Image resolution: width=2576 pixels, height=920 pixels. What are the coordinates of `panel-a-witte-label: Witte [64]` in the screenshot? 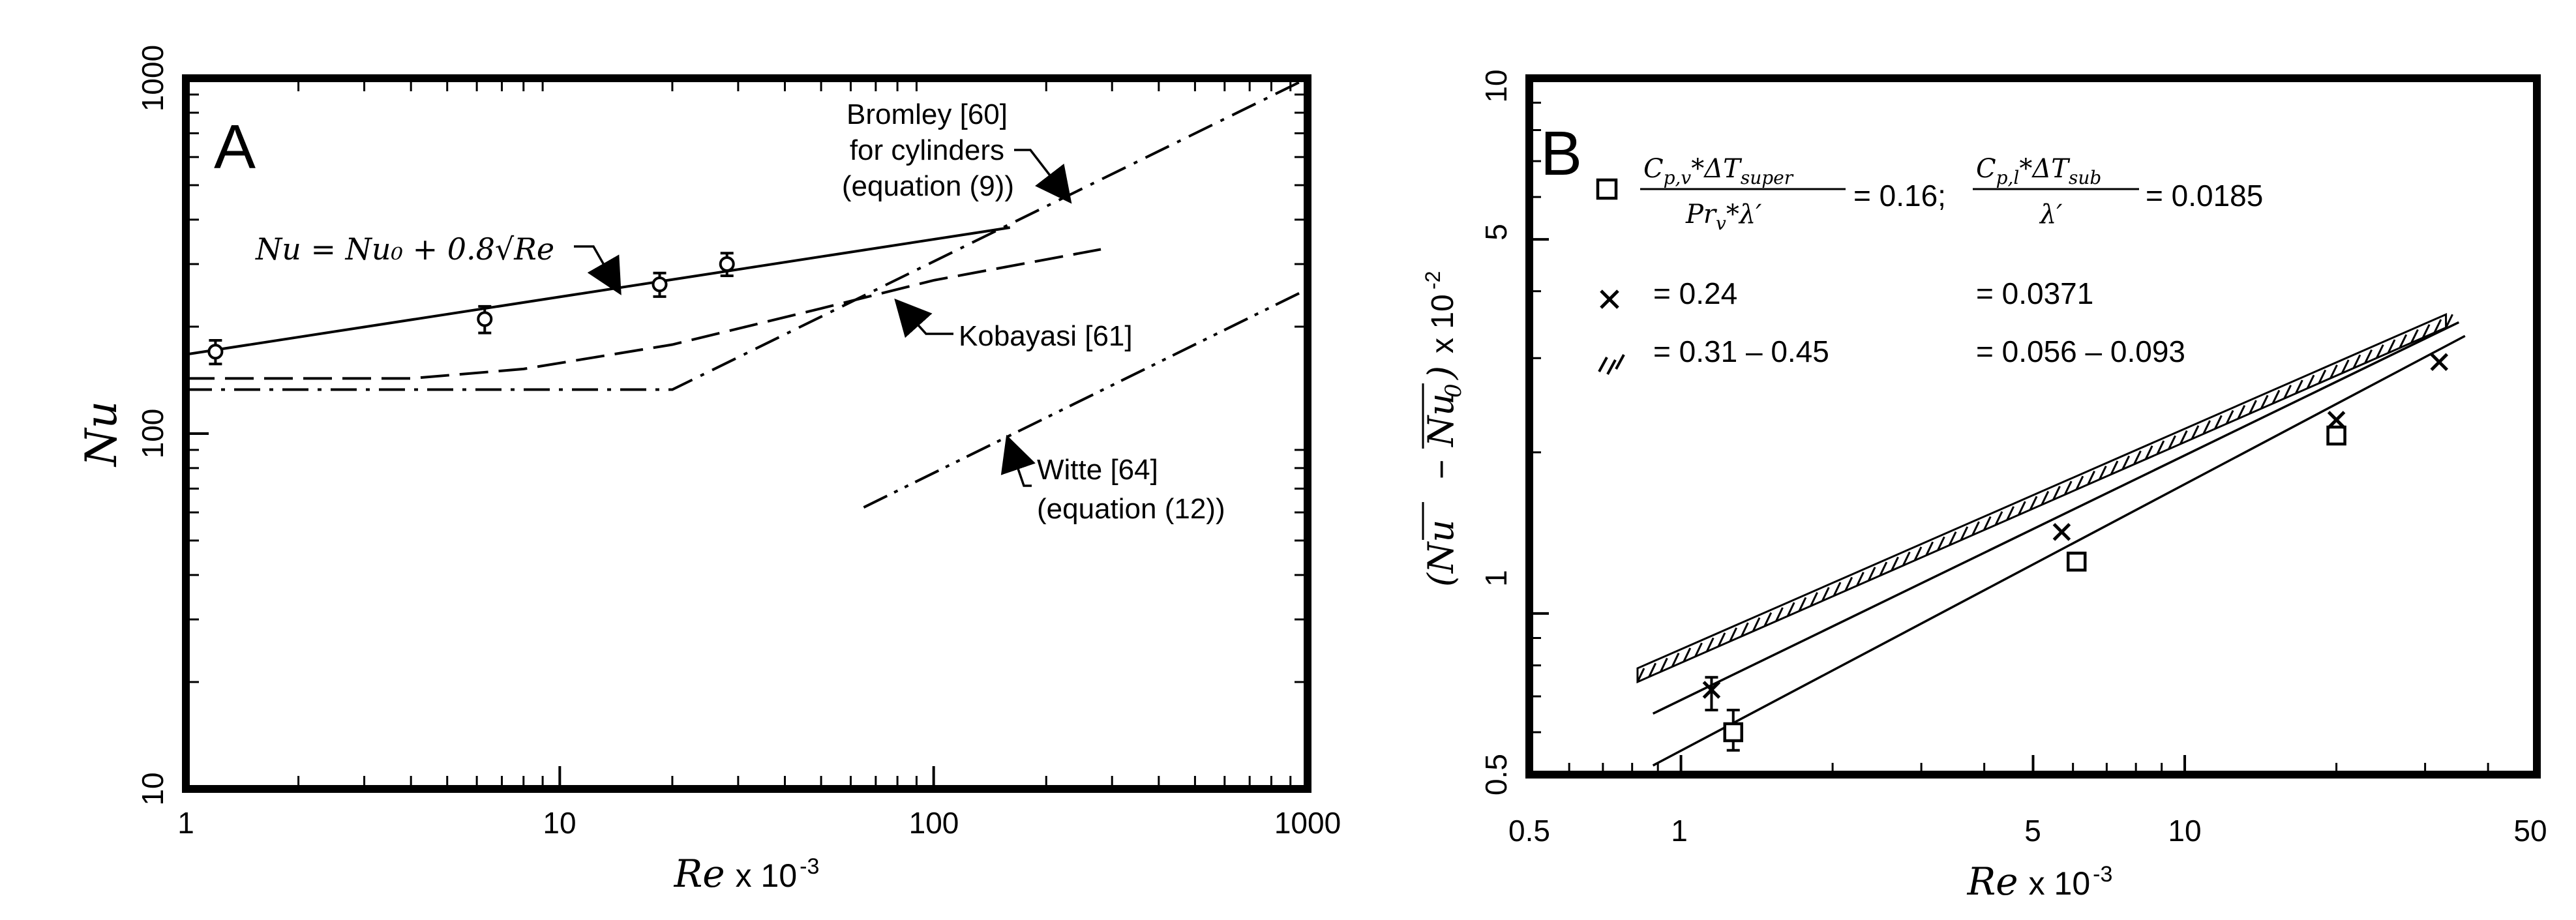 It's located at (1097, 470).